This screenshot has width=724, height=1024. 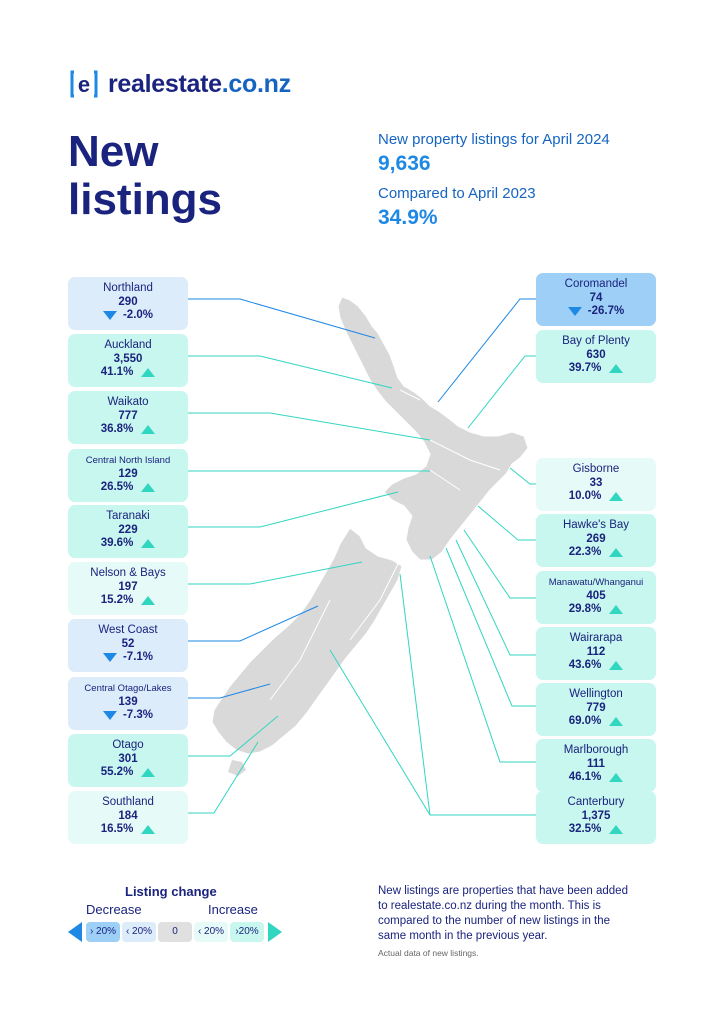 What do you see at coordinates (596, 284) in the screenshot?
I see `region-name: Coromandel` at bounding box center [596, 284].